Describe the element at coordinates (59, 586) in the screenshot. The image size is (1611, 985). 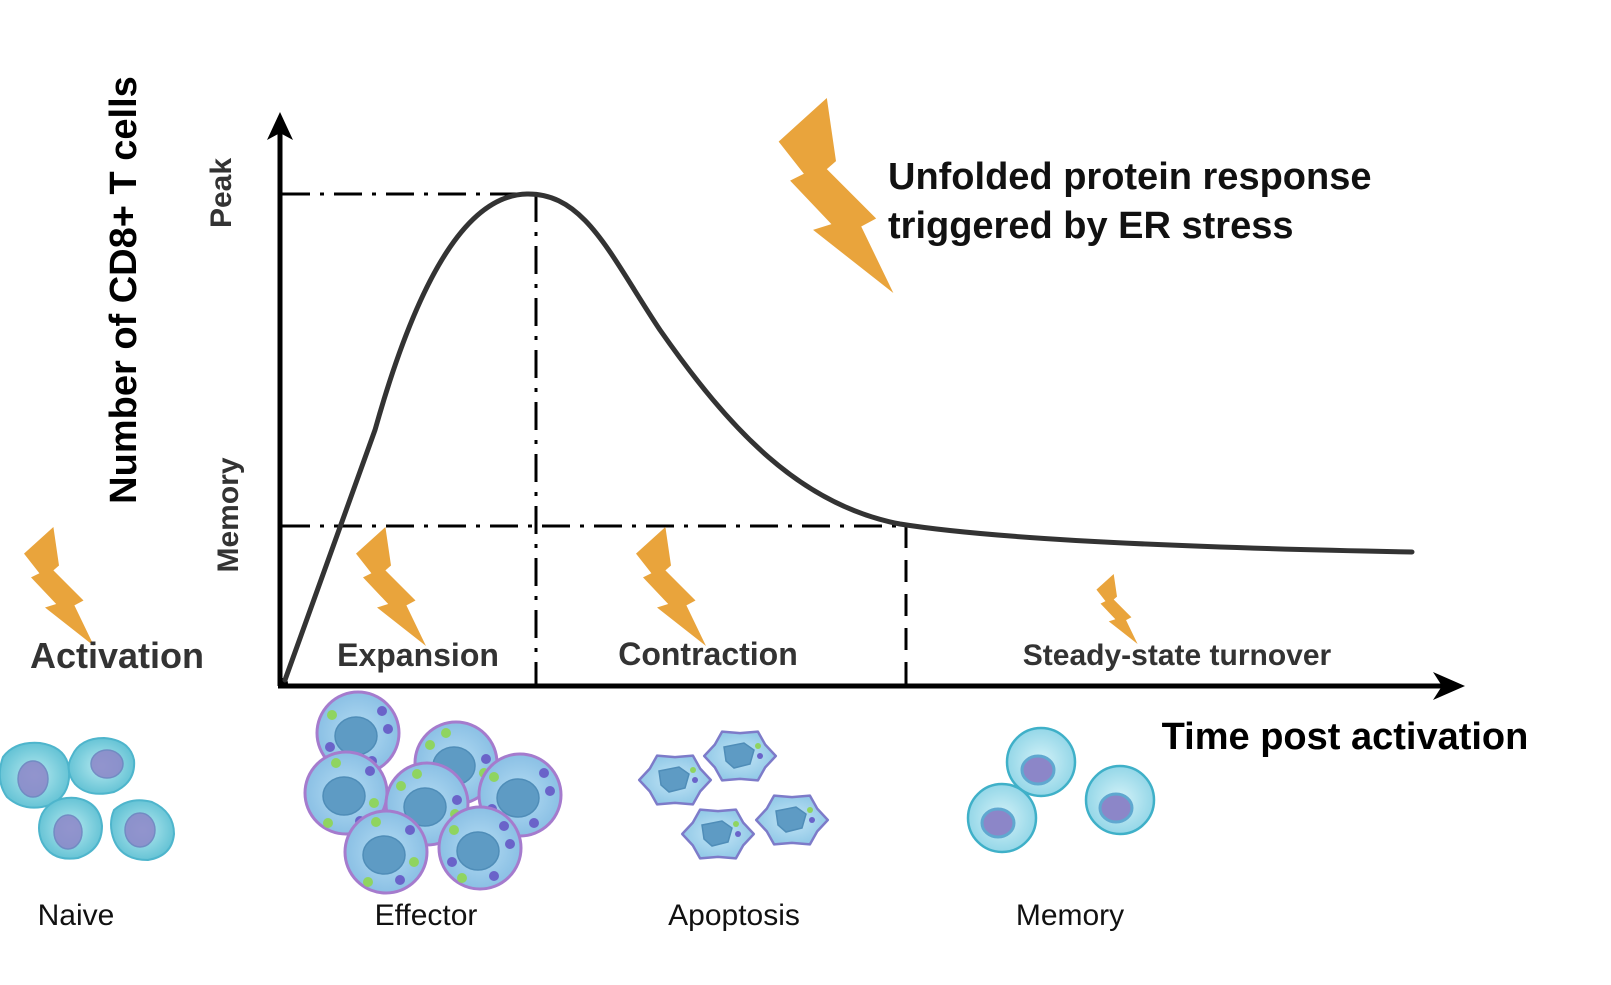
I see `activation-lightning-icon` at that location.